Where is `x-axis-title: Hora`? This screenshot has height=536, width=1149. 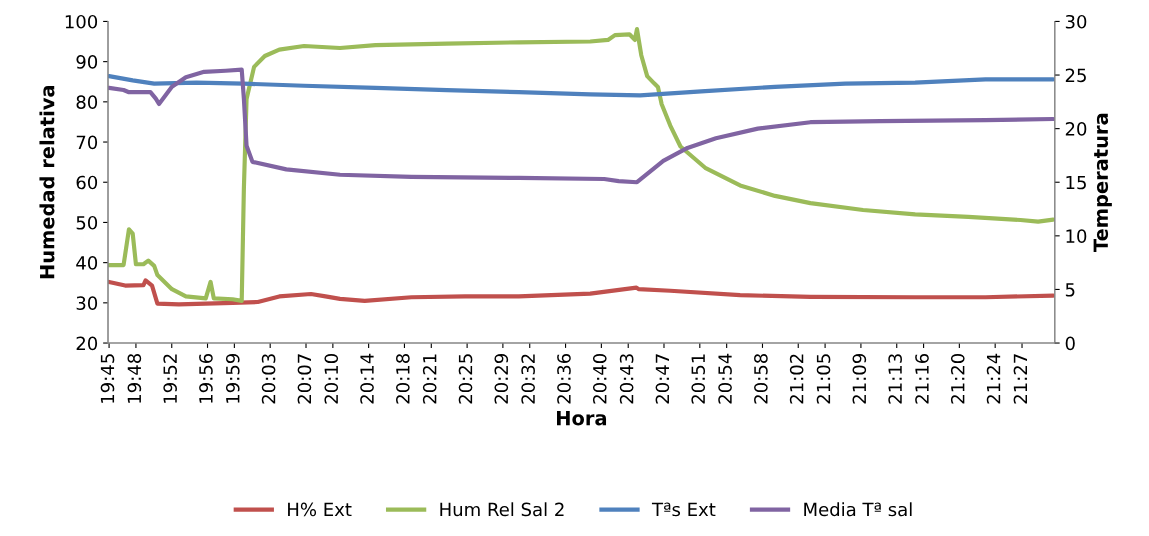
x-axis-title: Hora is located at coordinates (582, 418).